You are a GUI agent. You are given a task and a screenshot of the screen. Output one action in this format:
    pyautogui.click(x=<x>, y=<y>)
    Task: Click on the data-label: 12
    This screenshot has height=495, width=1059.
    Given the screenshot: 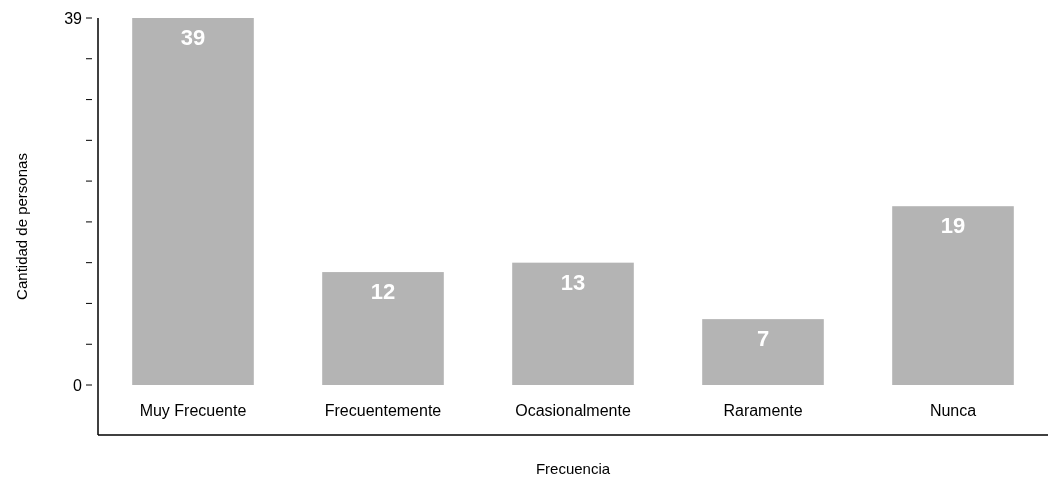 What is the action you would take?
    pyautogui.click(x=383, y=292)
    